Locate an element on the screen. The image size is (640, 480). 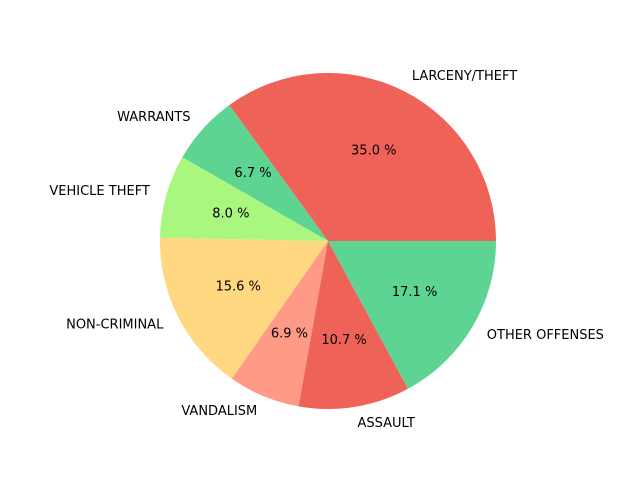
pct-label-non-criminal: 15.6 % is located at coordinates (237, 286).